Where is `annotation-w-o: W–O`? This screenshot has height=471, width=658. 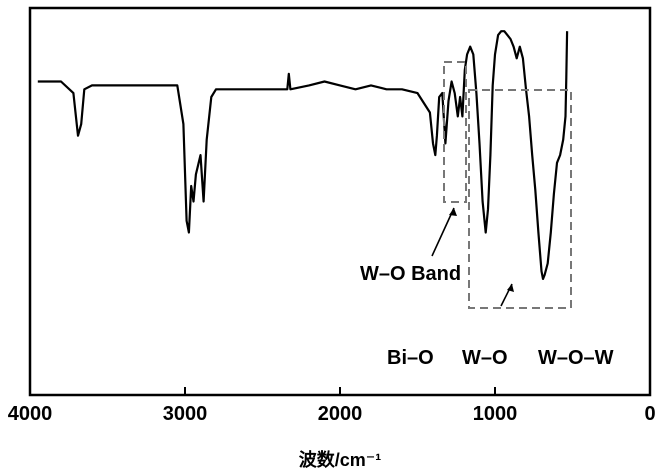 annotation-w-o: W–O is located at coordinates (485, 358).